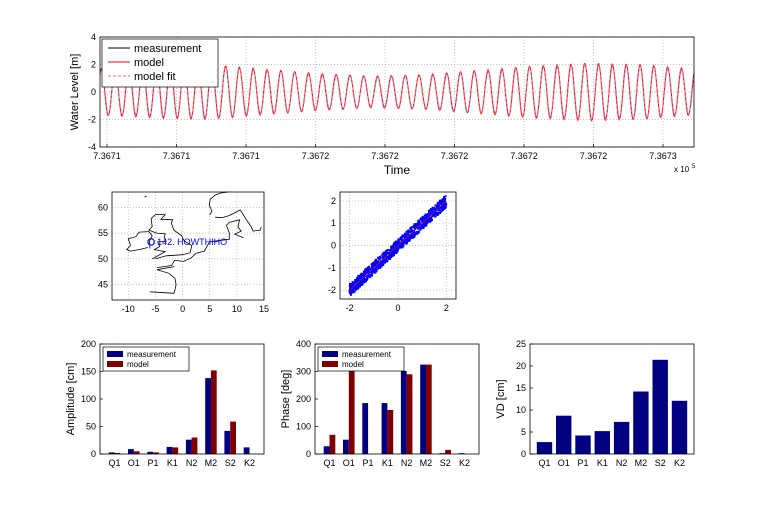  What do you see at coordinates (612, 399) in the screenshot?
I see `bar-axes-5-bg` at bounding box center [612, 399].